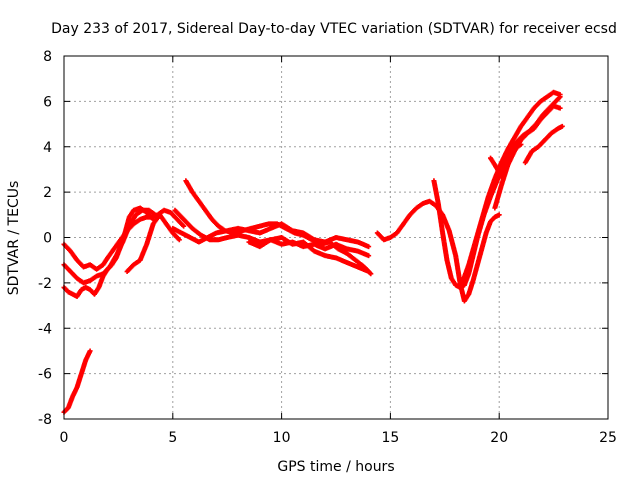 Image resolution: width=640 pixels, height=480 pixels. What do you see at coordinates (390, 438) in the screenshot?
I see `x-tick-label: 15` at bounding box center [390, 438].